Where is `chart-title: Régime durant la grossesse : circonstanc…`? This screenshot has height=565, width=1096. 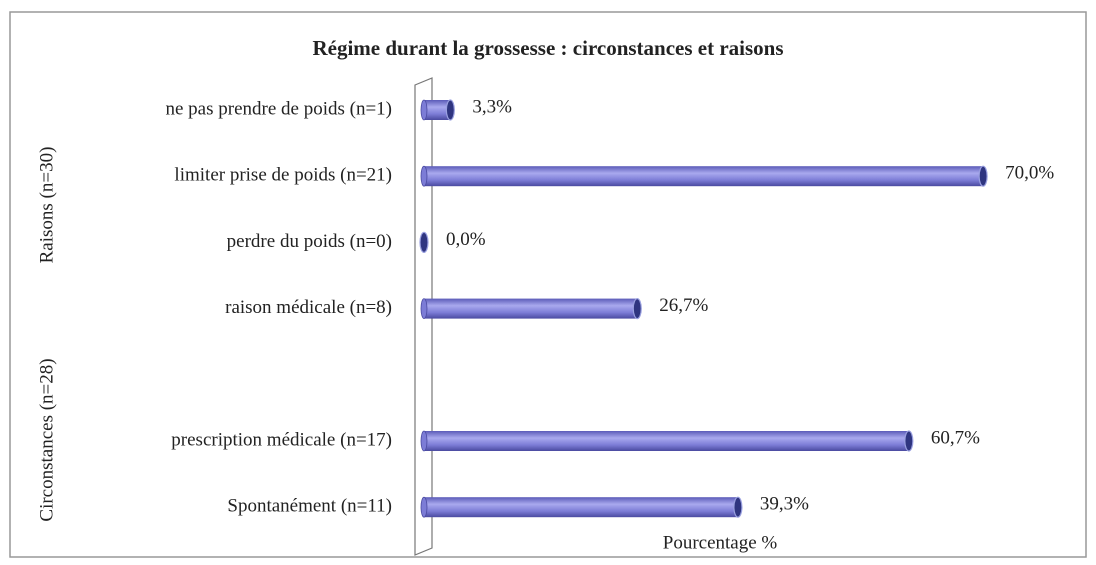 chart-title: Régime durant la grossesse : circonstanc… is located at coordinates (547, 48).